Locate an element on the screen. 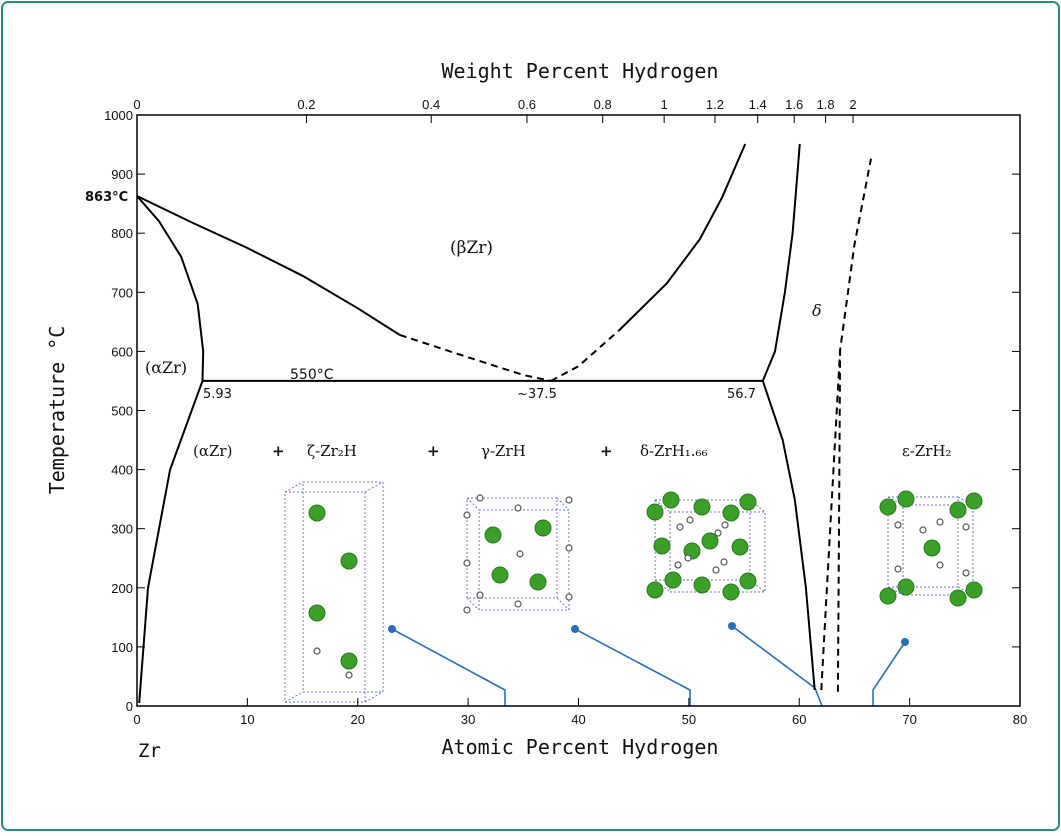  y-tick-label: 300 is located at coordinates (122, 529).